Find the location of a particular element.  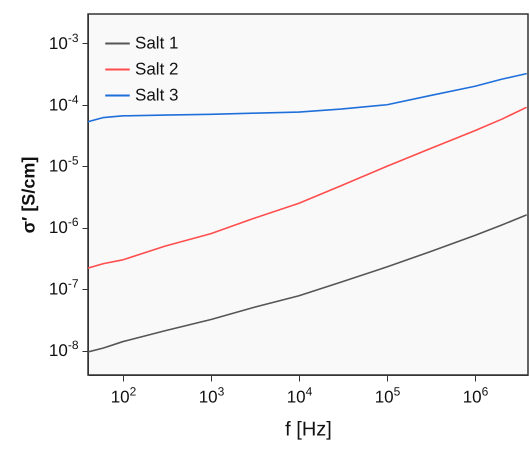

y-tick-label: 10$^{-7}$ is located at coordinates (63, 287).